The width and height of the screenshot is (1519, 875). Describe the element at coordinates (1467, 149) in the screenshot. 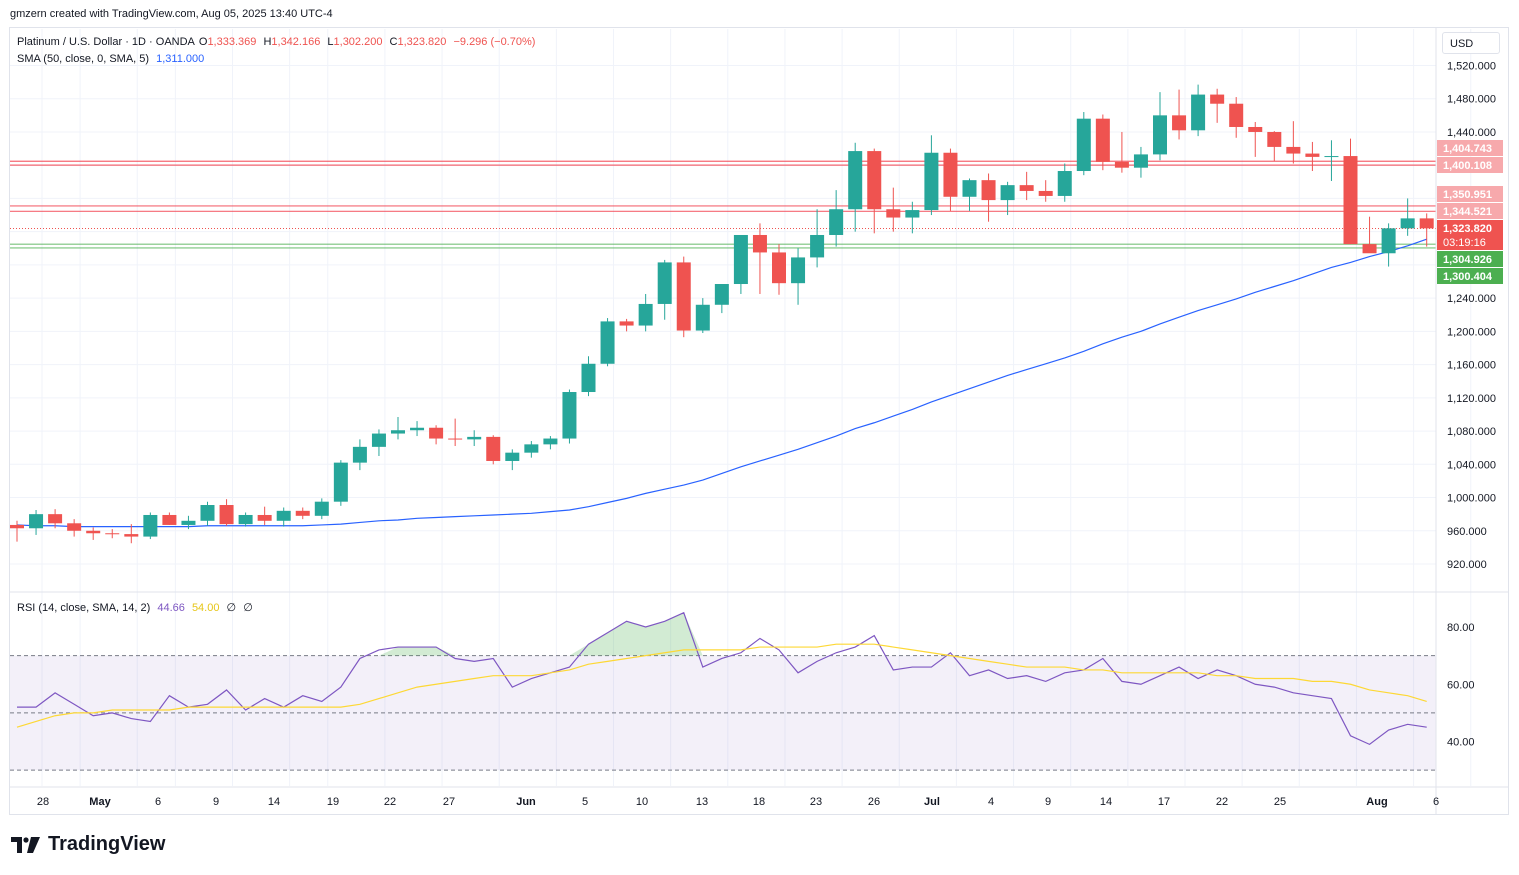

I see `resistance-price-label: 1,404.743` at that location.